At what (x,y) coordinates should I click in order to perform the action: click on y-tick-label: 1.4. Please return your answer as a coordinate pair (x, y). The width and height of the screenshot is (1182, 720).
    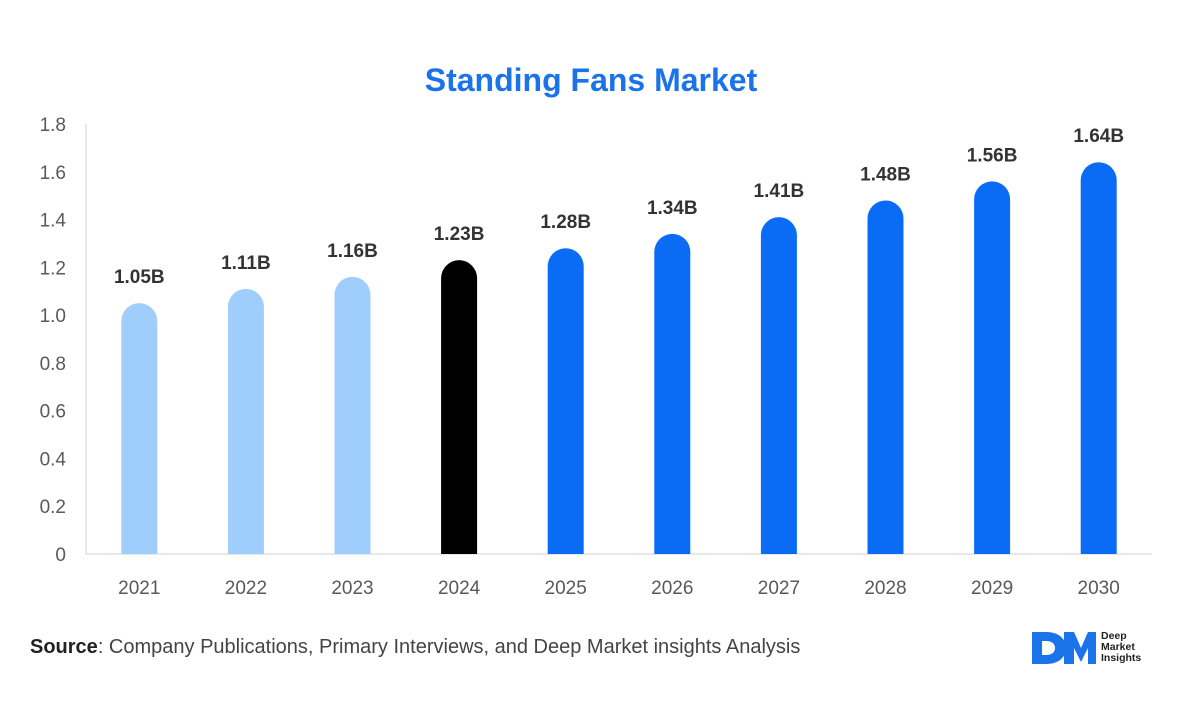
    Looking at the image, I should click on (53, 221).